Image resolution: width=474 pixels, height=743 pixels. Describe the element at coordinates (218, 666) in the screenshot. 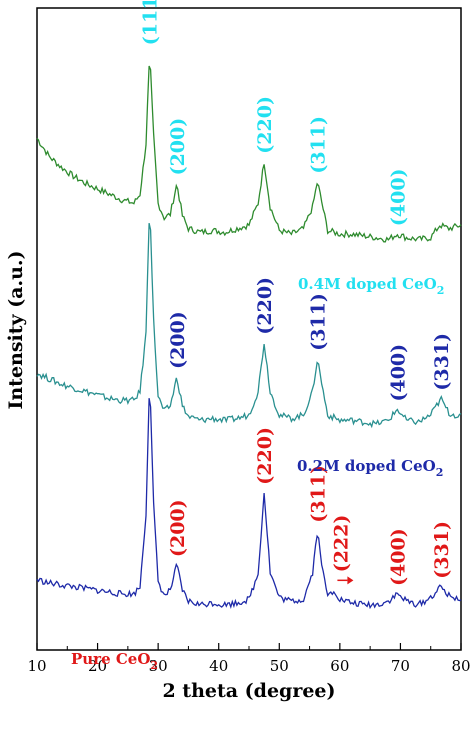

I see `x-tick-label: 40` at that location.